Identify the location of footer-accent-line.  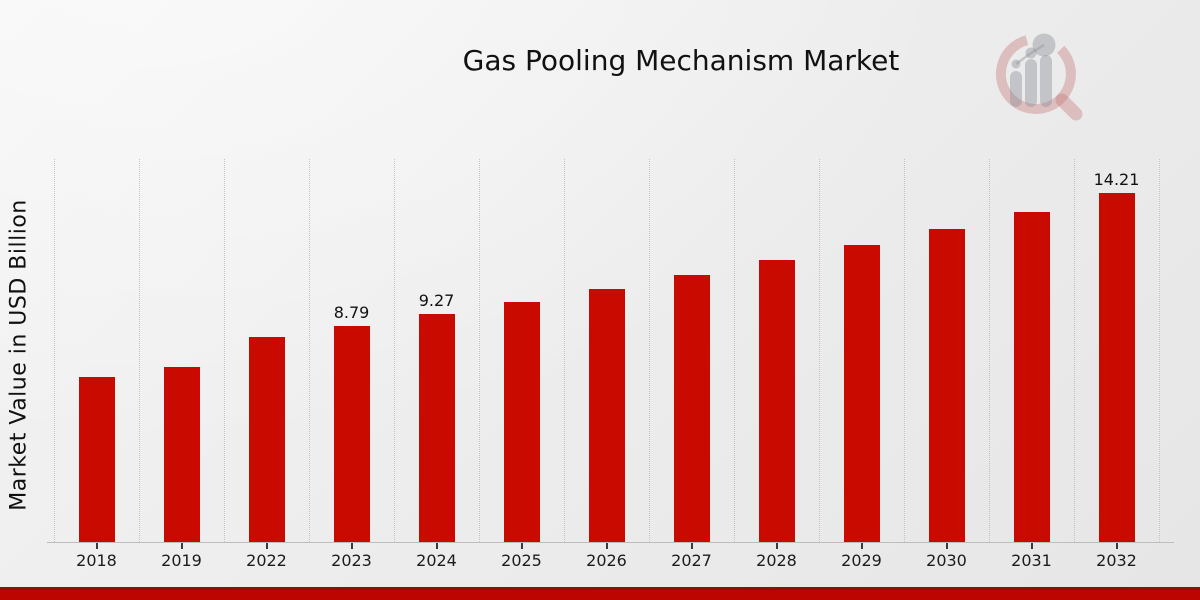
(600, 588).